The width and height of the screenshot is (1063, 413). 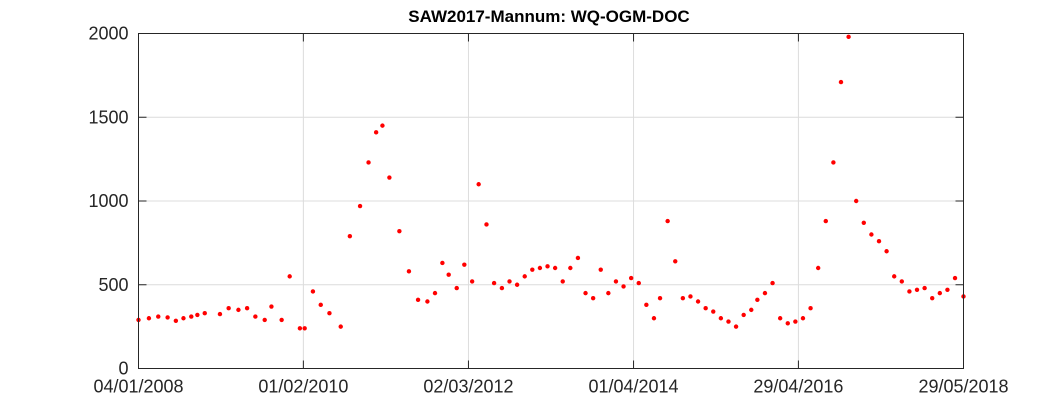 I want to click on y-axis-tick-labels: 0 500 1000 1500 2000, so click(x=108, y=201).